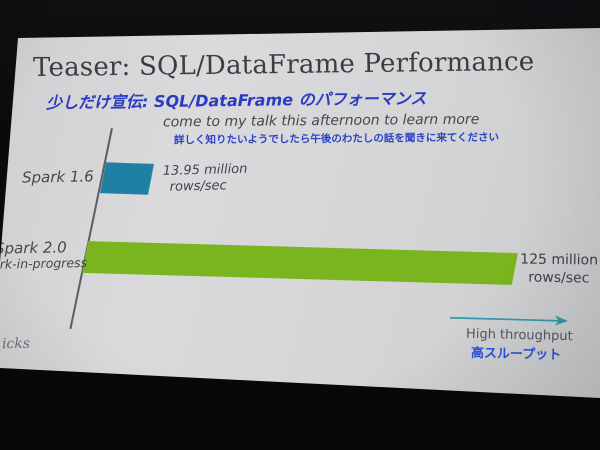 This screenshot has width=600, height=450. What do you see at coordinates (508, 320) in the screenshot?
I see `throughput-arrow-icon` at bounding box center [508, 320].